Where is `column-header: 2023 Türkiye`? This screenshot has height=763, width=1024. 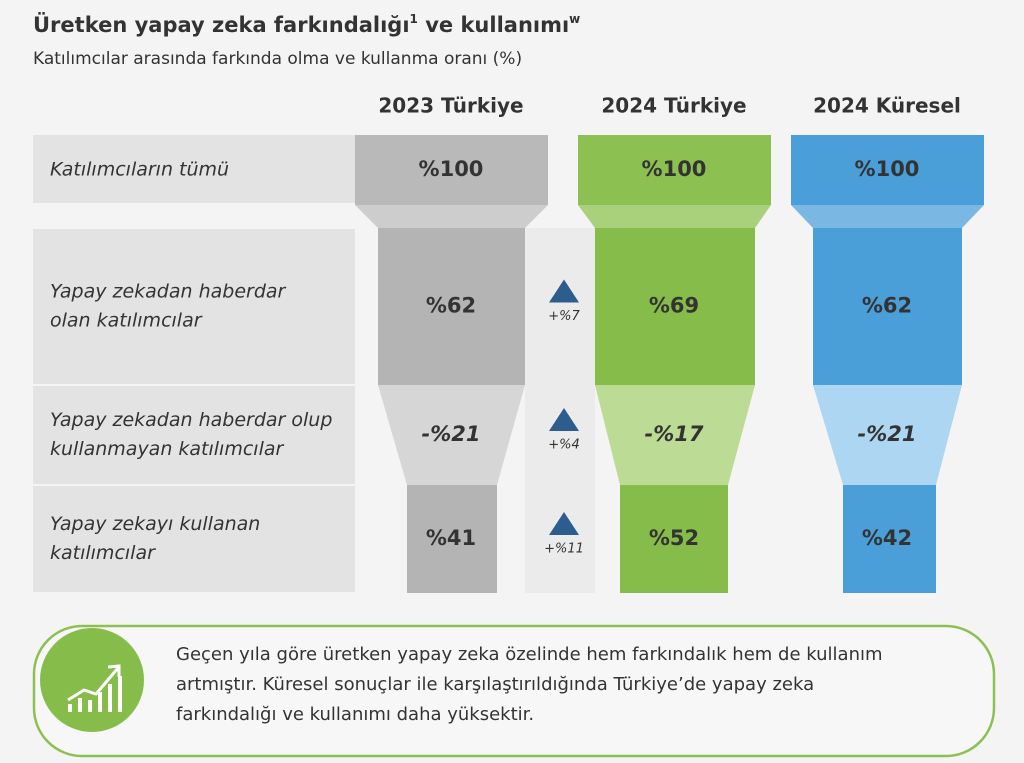
column-header: 2023 Türkiye is located at coordinates (450, 106).